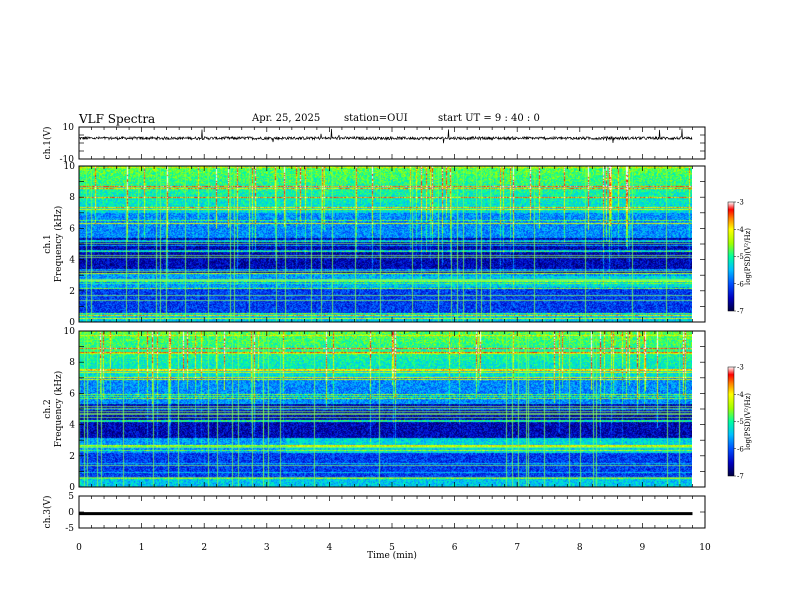 This screenshot has width=792, height=612. Describe the element at coordinates (72, 292) in the screenshot. I see `ch1-spec-ytick-label: 2` at that location.